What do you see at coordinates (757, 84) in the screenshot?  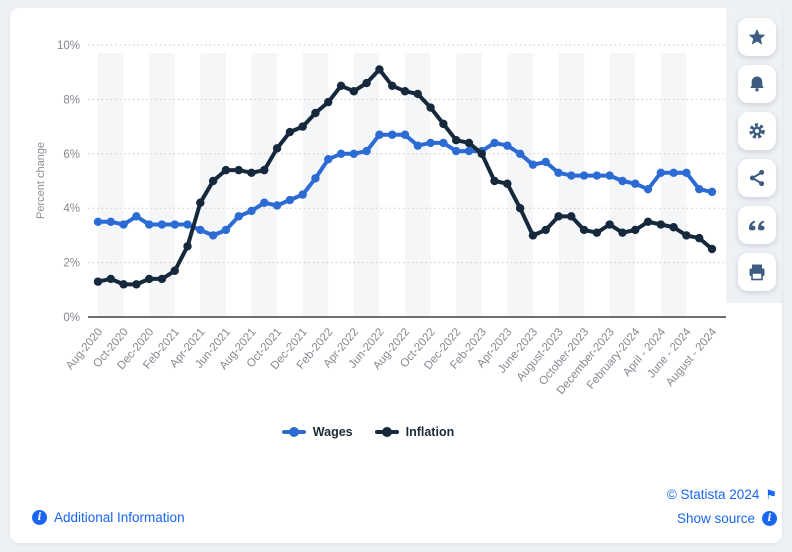 I see `alerts-button` at bounding box center [757, 84].